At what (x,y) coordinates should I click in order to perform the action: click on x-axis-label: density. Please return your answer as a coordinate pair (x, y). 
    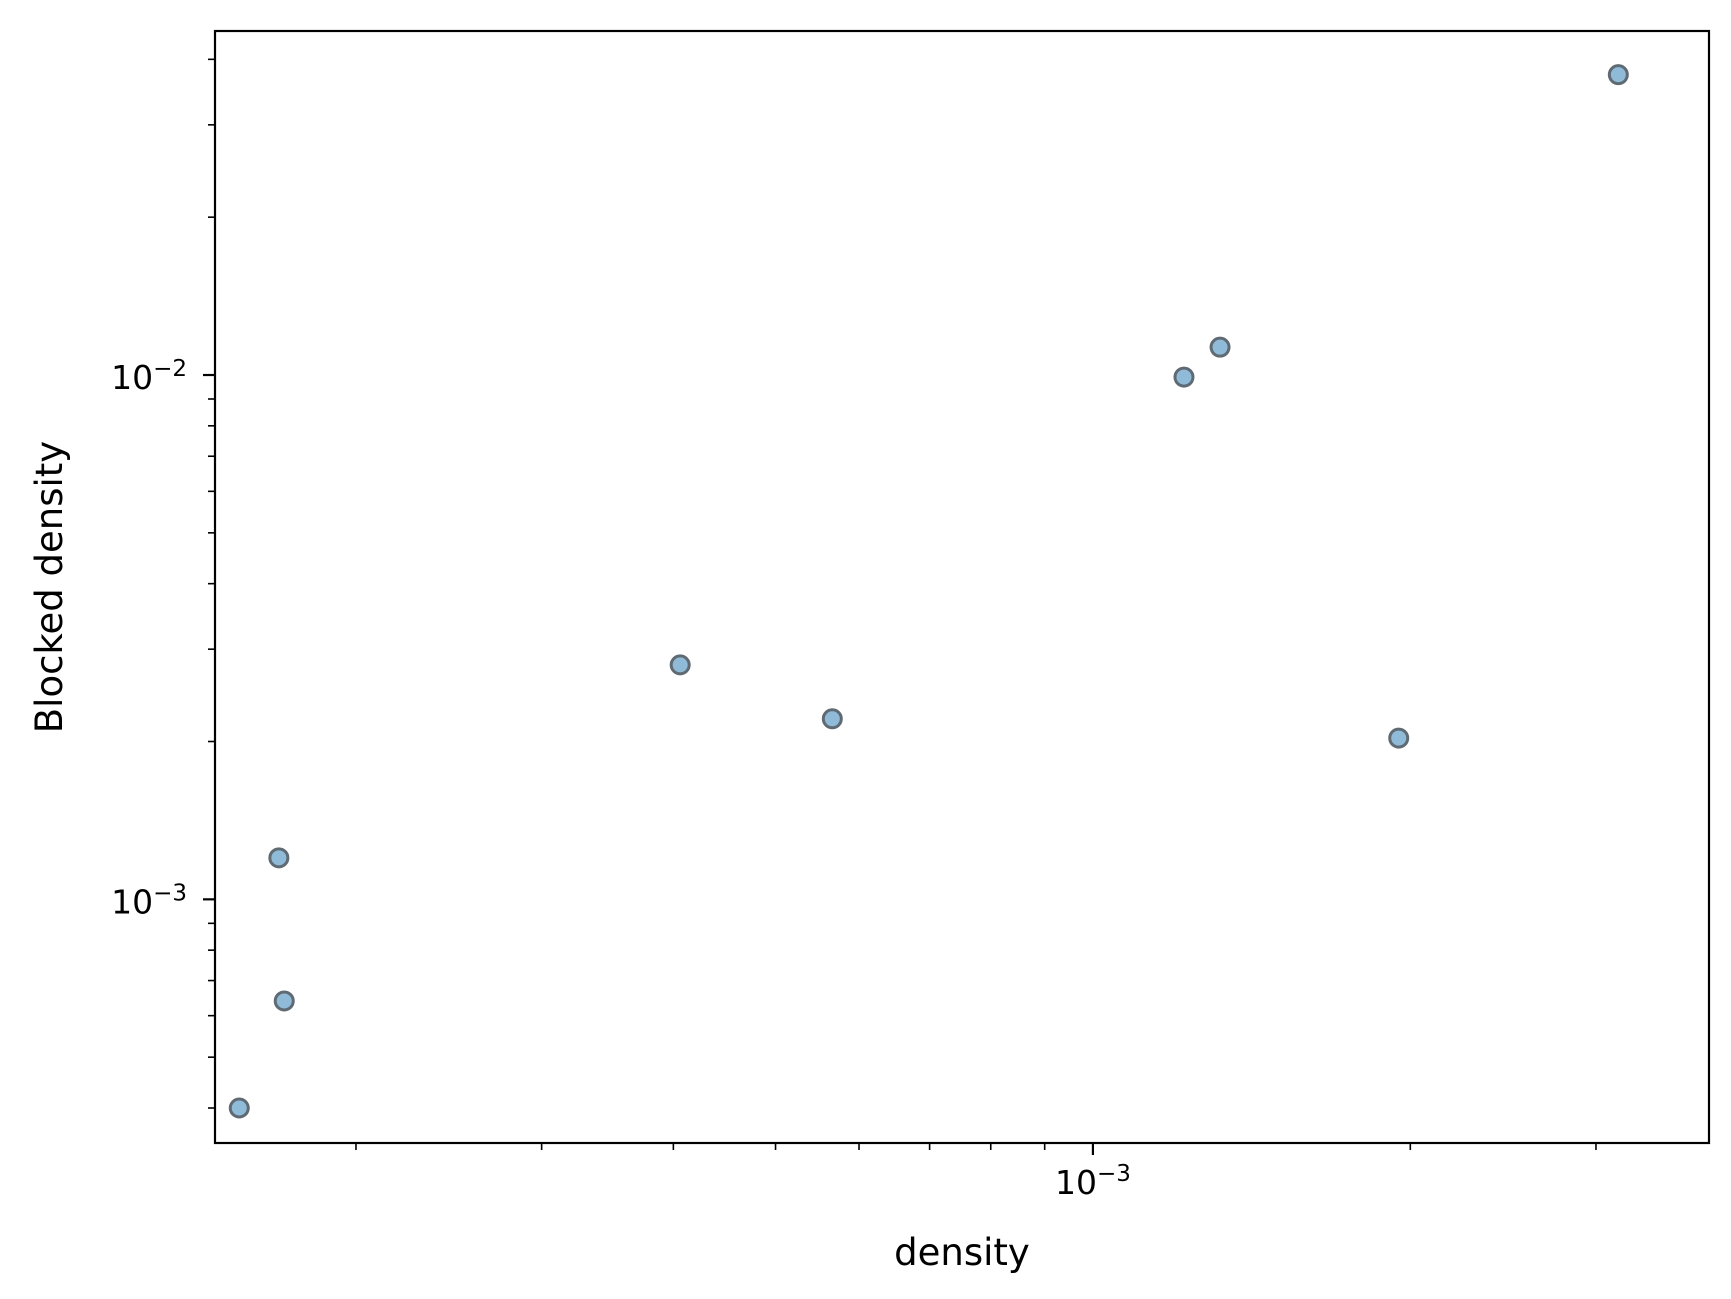
    Looking at the image, I should click on (962, 1252).